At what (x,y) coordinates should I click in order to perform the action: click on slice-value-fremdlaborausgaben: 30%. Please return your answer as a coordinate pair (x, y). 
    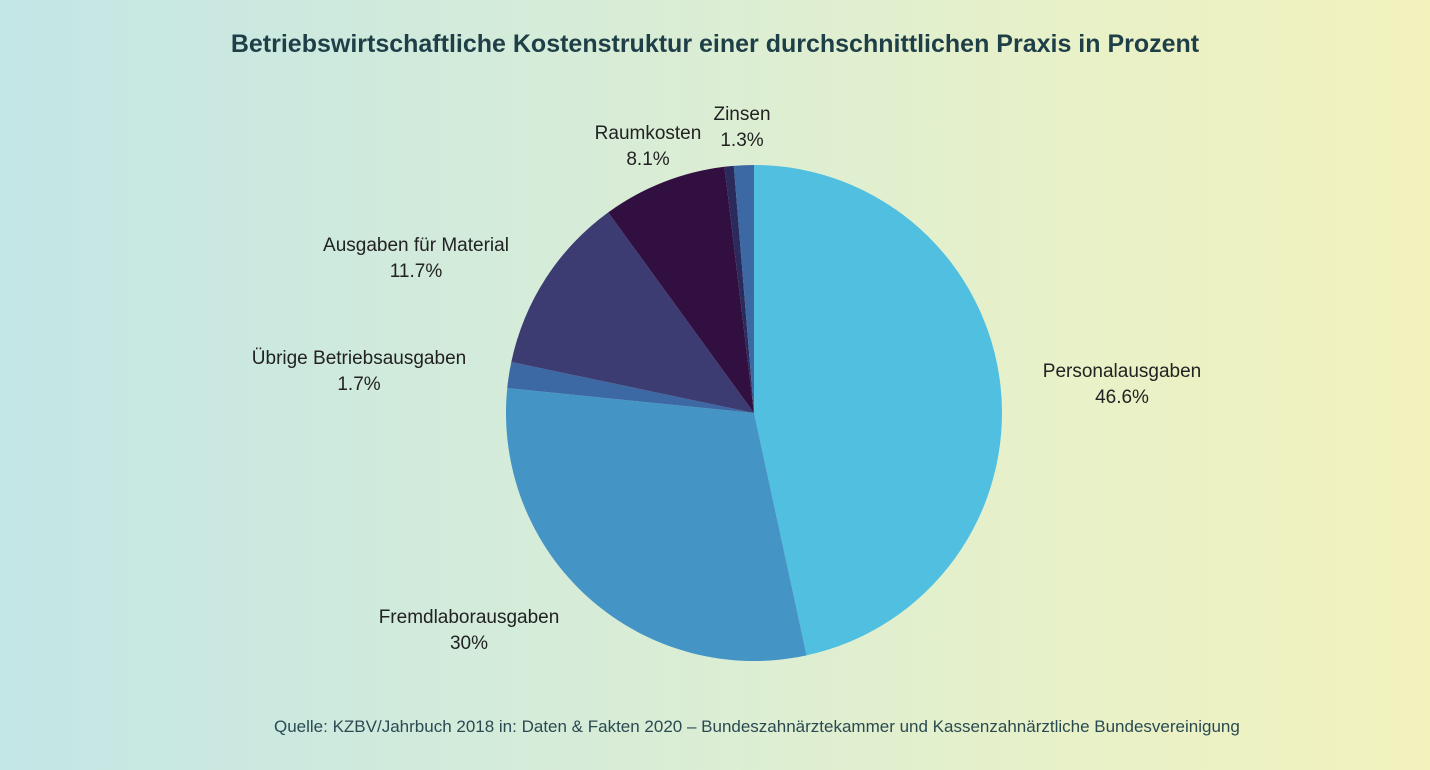
    Looking at the image, I should click on (469, 643).